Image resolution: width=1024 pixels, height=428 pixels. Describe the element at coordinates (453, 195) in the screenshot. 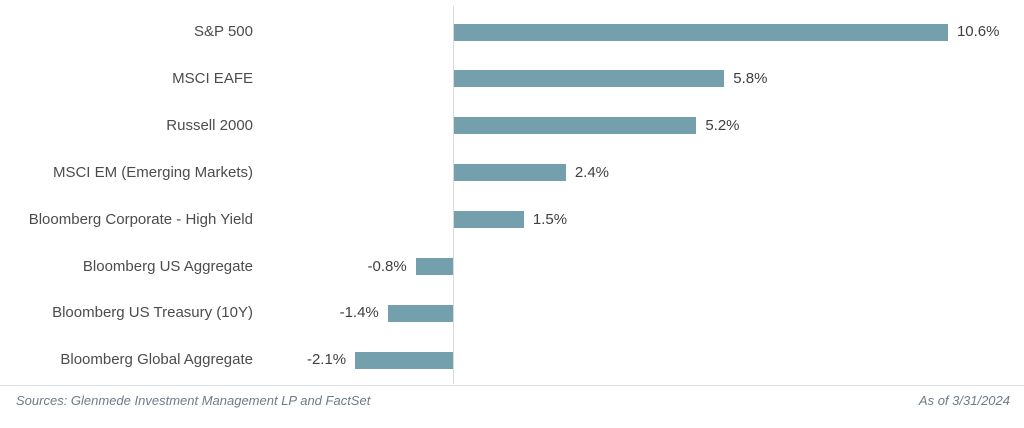

I see `zero-axis-line` at that location.